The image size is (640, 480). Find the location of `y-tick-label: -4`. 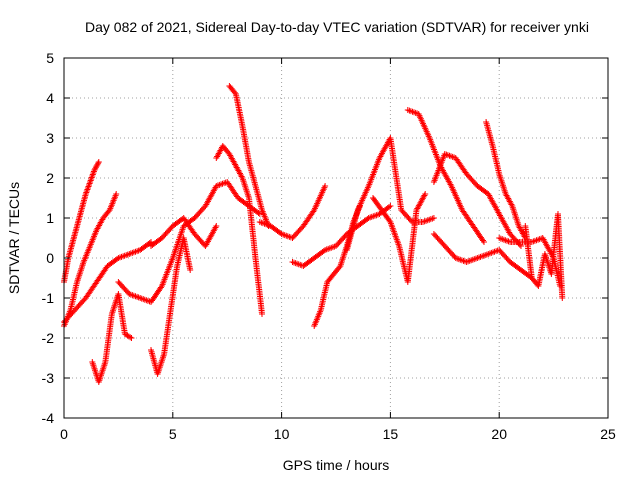

y-tick-label: -4 is located at coordinates (48, 418).